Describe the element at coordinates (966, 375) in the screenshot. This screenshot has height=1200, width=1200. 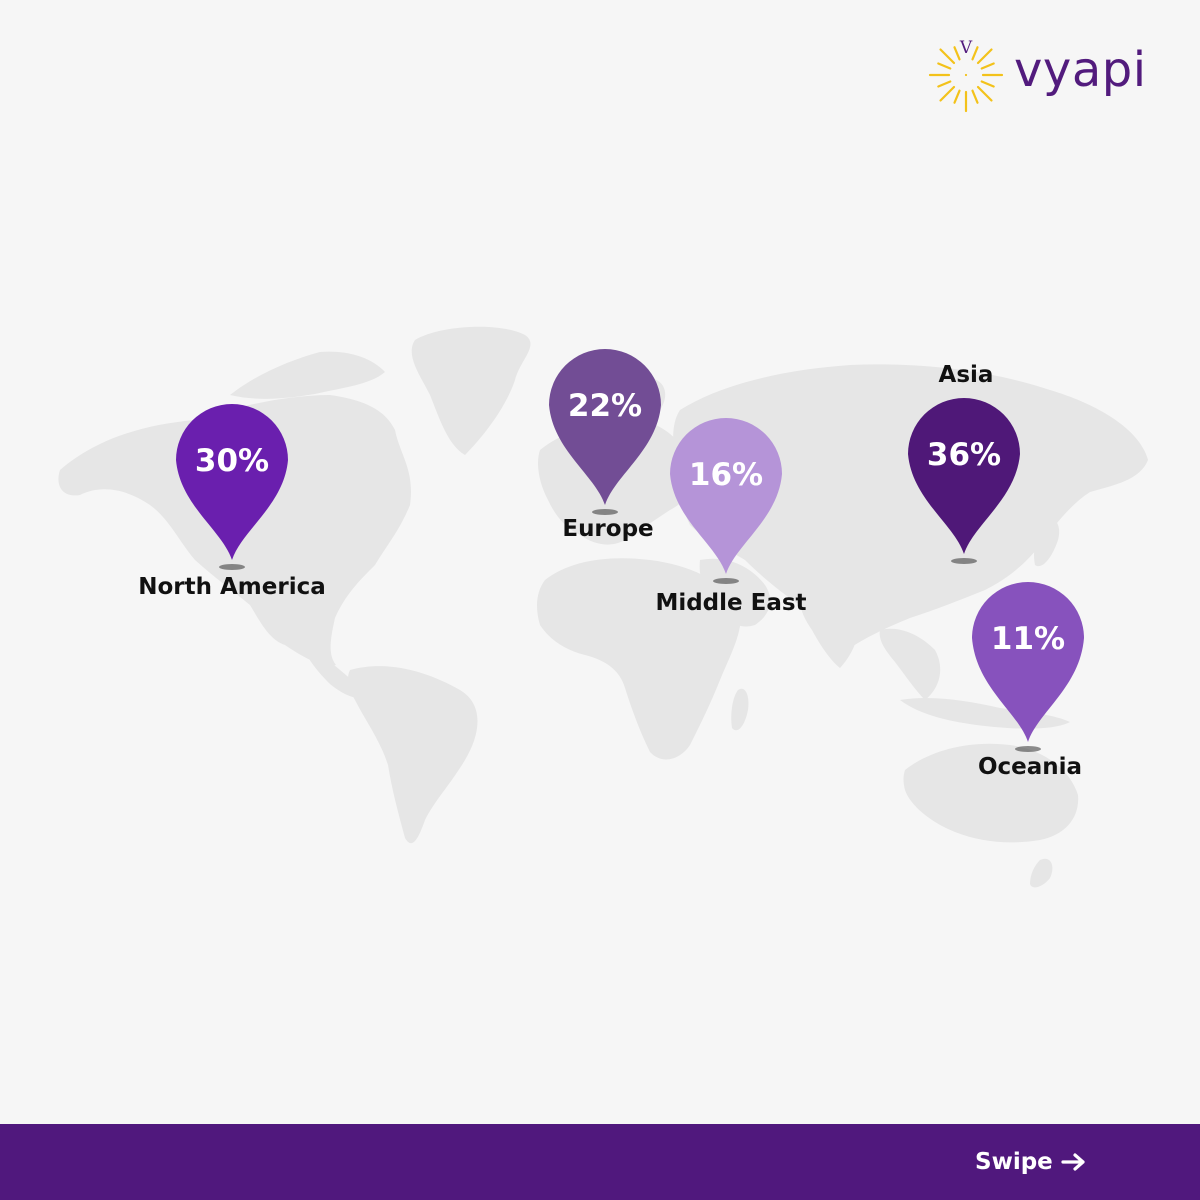
I see `label-asia: Asia` at that location.